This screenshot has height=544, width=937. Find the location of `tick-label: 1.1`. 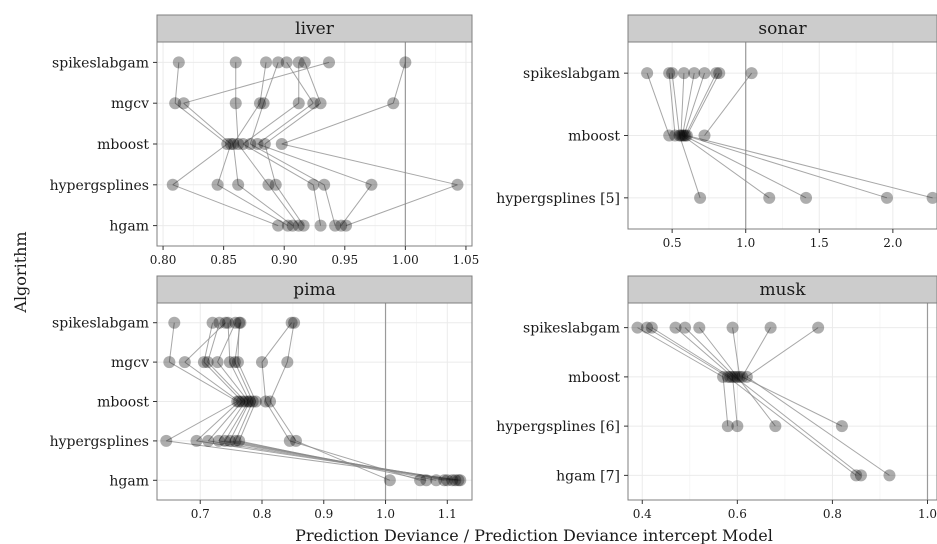

tick-label: 1.1 is located at coordinates (447, 514).